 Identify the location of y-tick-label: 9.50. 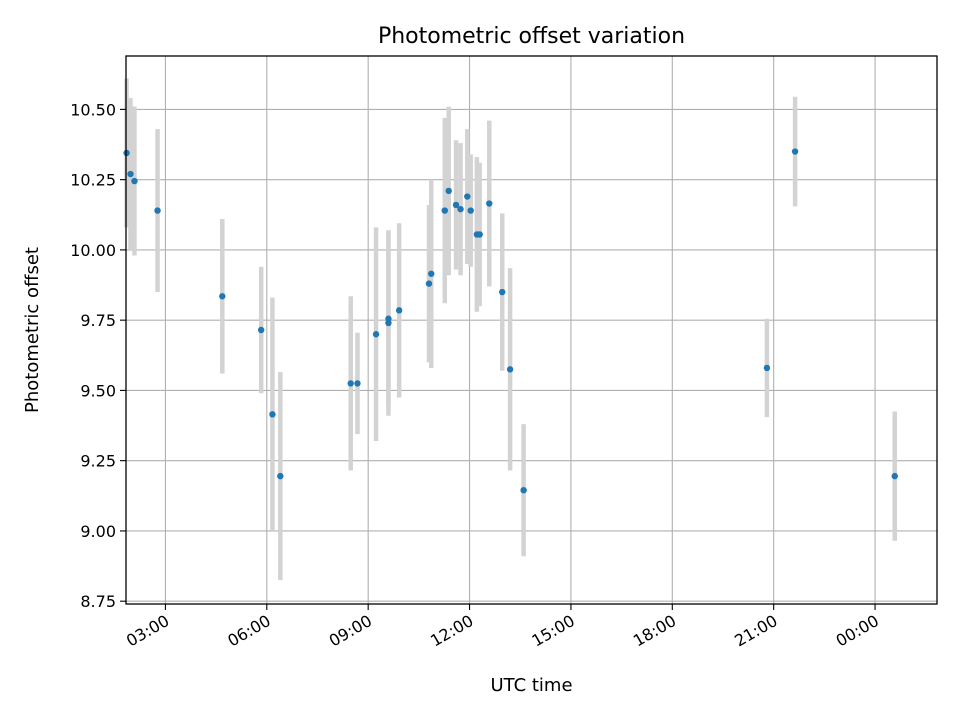
(98, 390).